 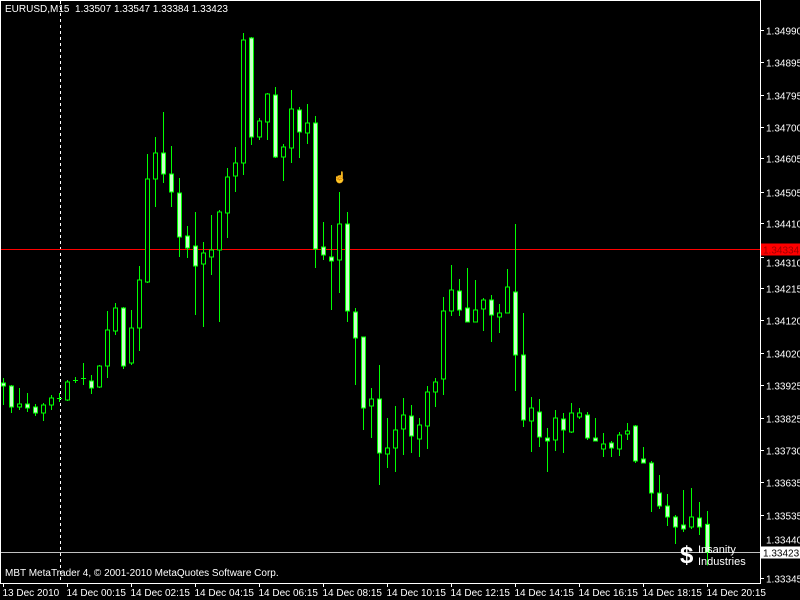 I want to click on insanity-industries-logo: $ Insanity Industries, so click(x=719, y=557).